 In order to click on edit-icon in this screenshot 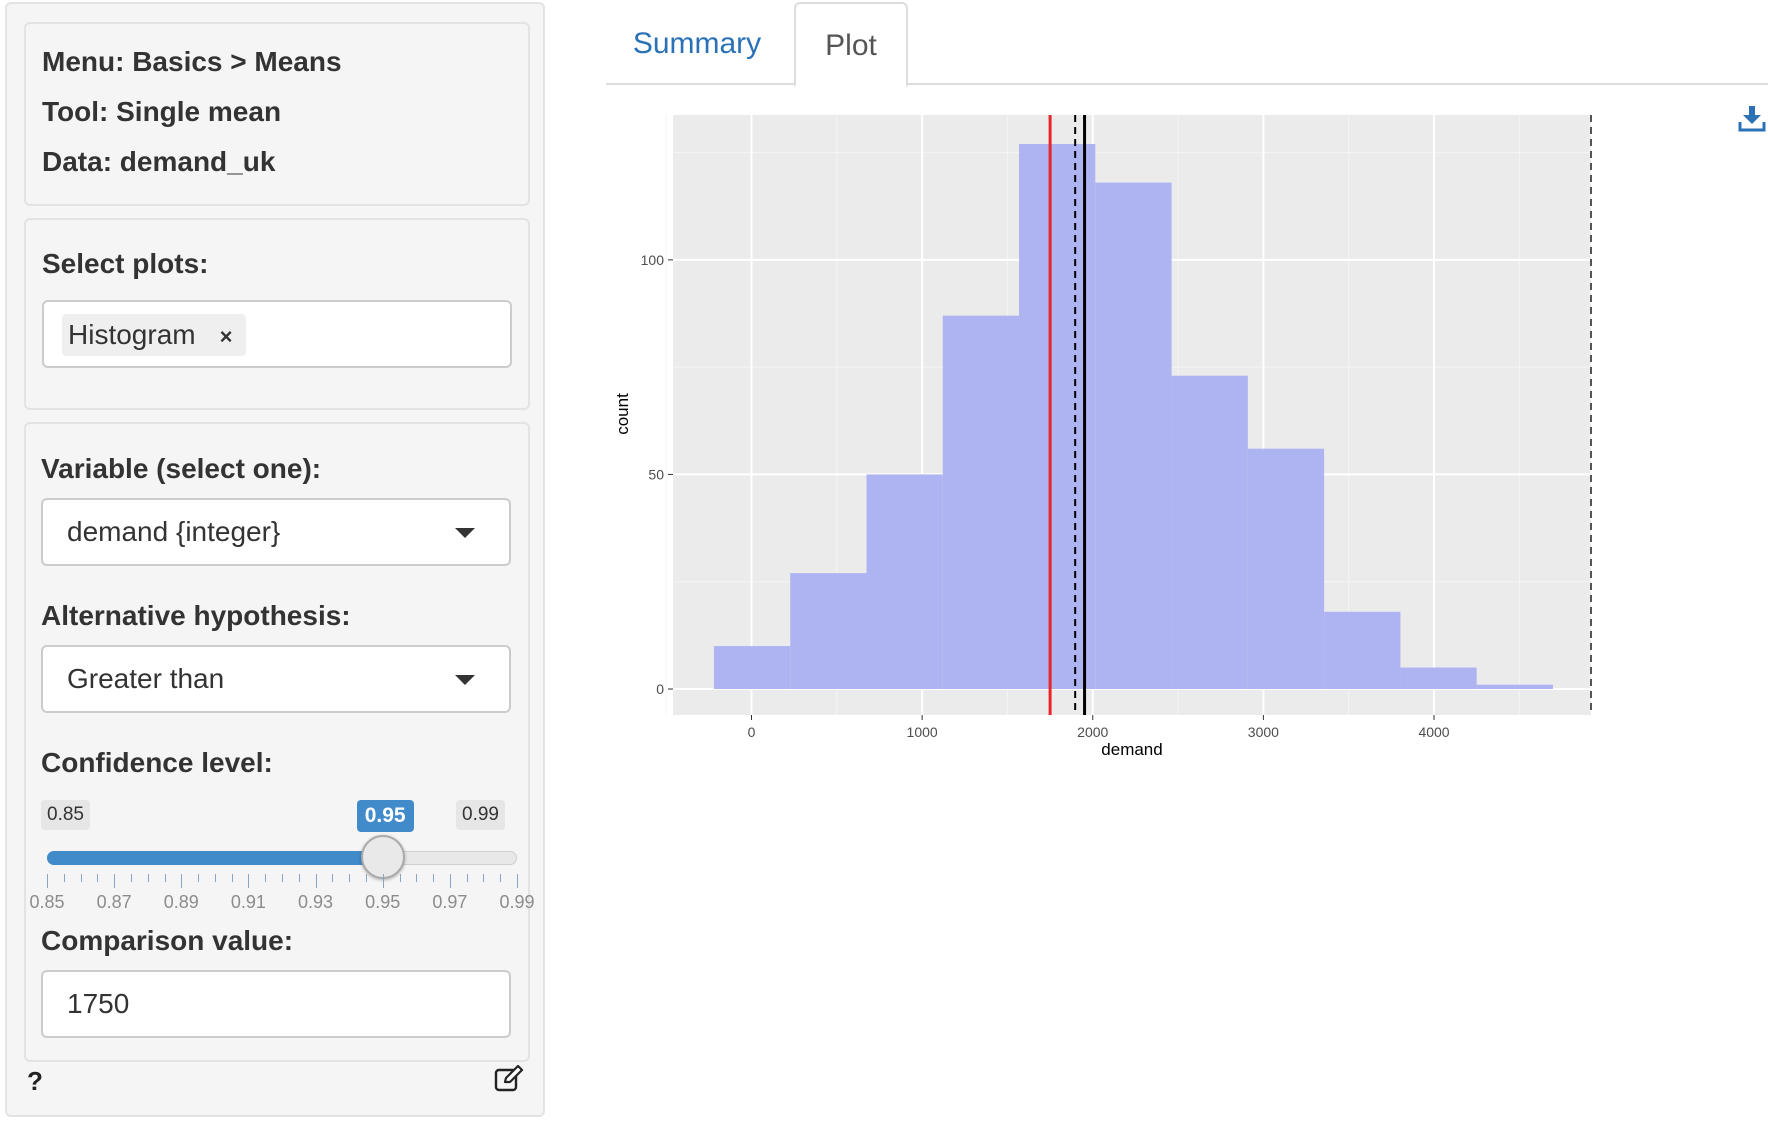, I will do `click(509, 1079)`.